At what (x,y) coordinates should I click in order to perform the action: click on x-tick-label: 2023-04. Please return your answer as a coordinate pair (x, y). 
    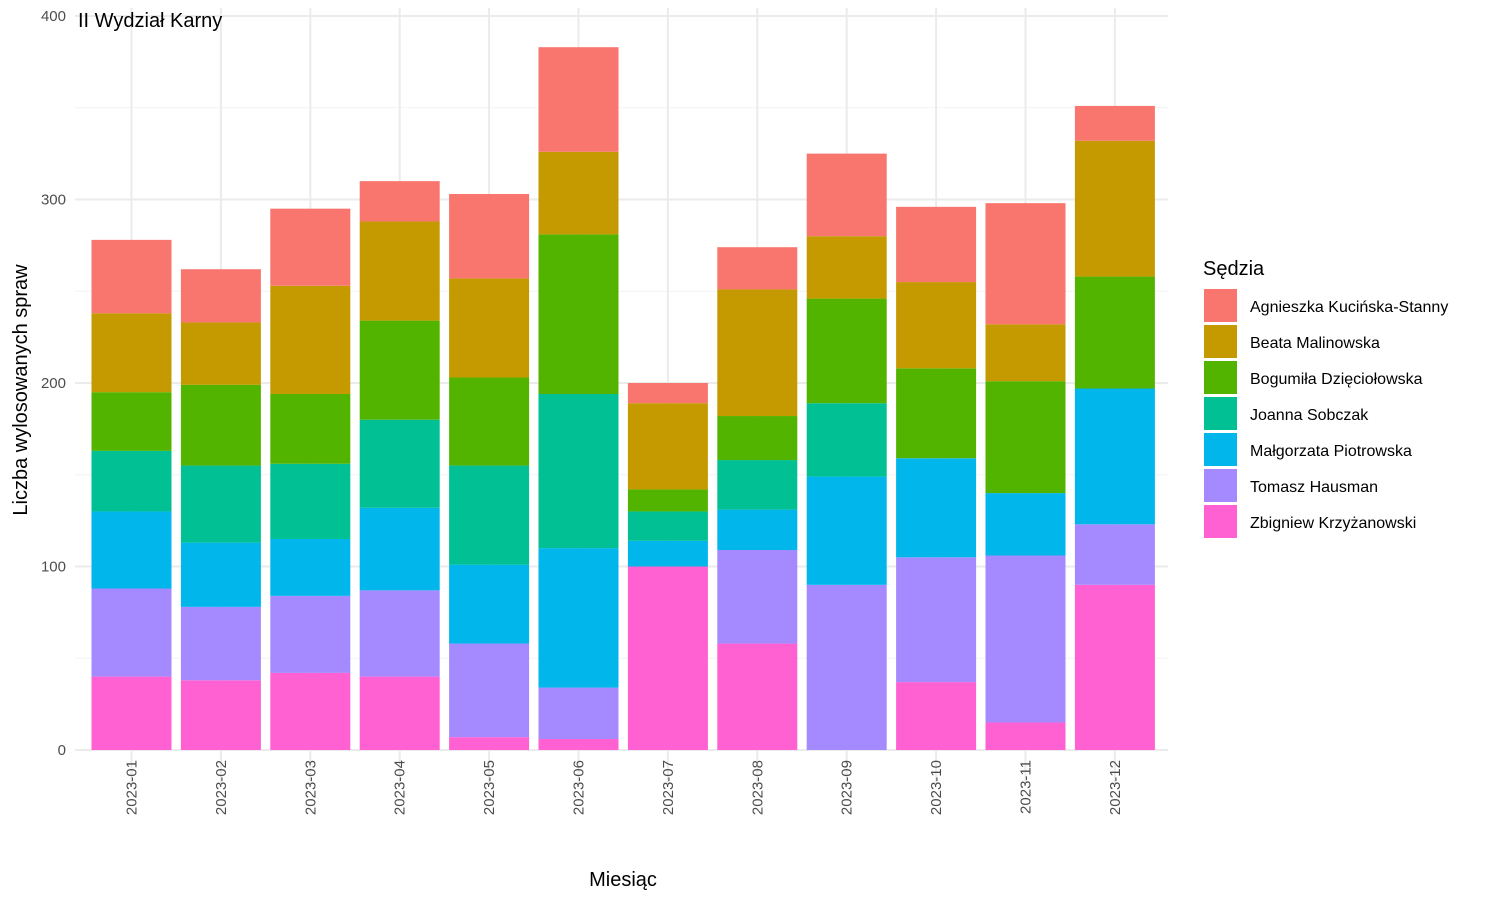
    Looking at the image, I should click on (400, 787).